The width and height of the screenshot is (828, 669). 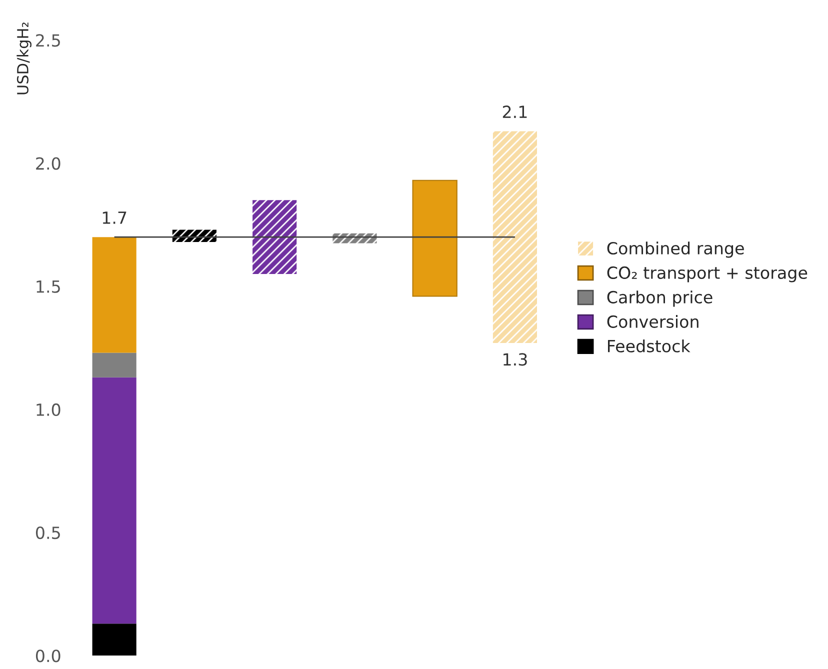 What do you see at coordinates (48, 286) in the screenshot?
I see `y-tick-label: 1.5` at bounding box center [48, 286].